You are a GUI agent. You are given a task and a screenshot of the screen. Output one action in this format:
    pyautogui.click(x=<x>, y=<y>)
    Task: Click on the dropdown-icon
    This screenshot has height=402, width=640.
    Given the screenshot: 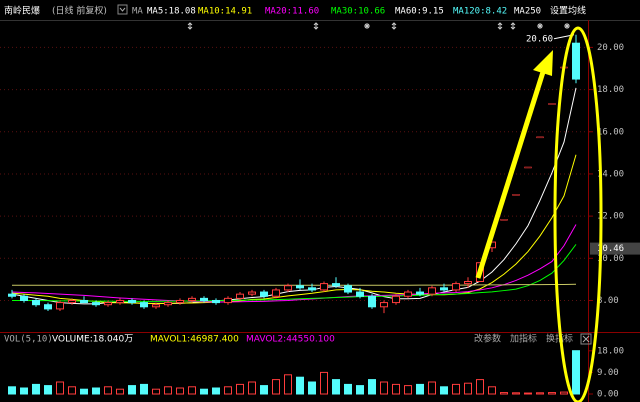 What is the action you would take?
    pyautogui.click(x=122, y=9)
    